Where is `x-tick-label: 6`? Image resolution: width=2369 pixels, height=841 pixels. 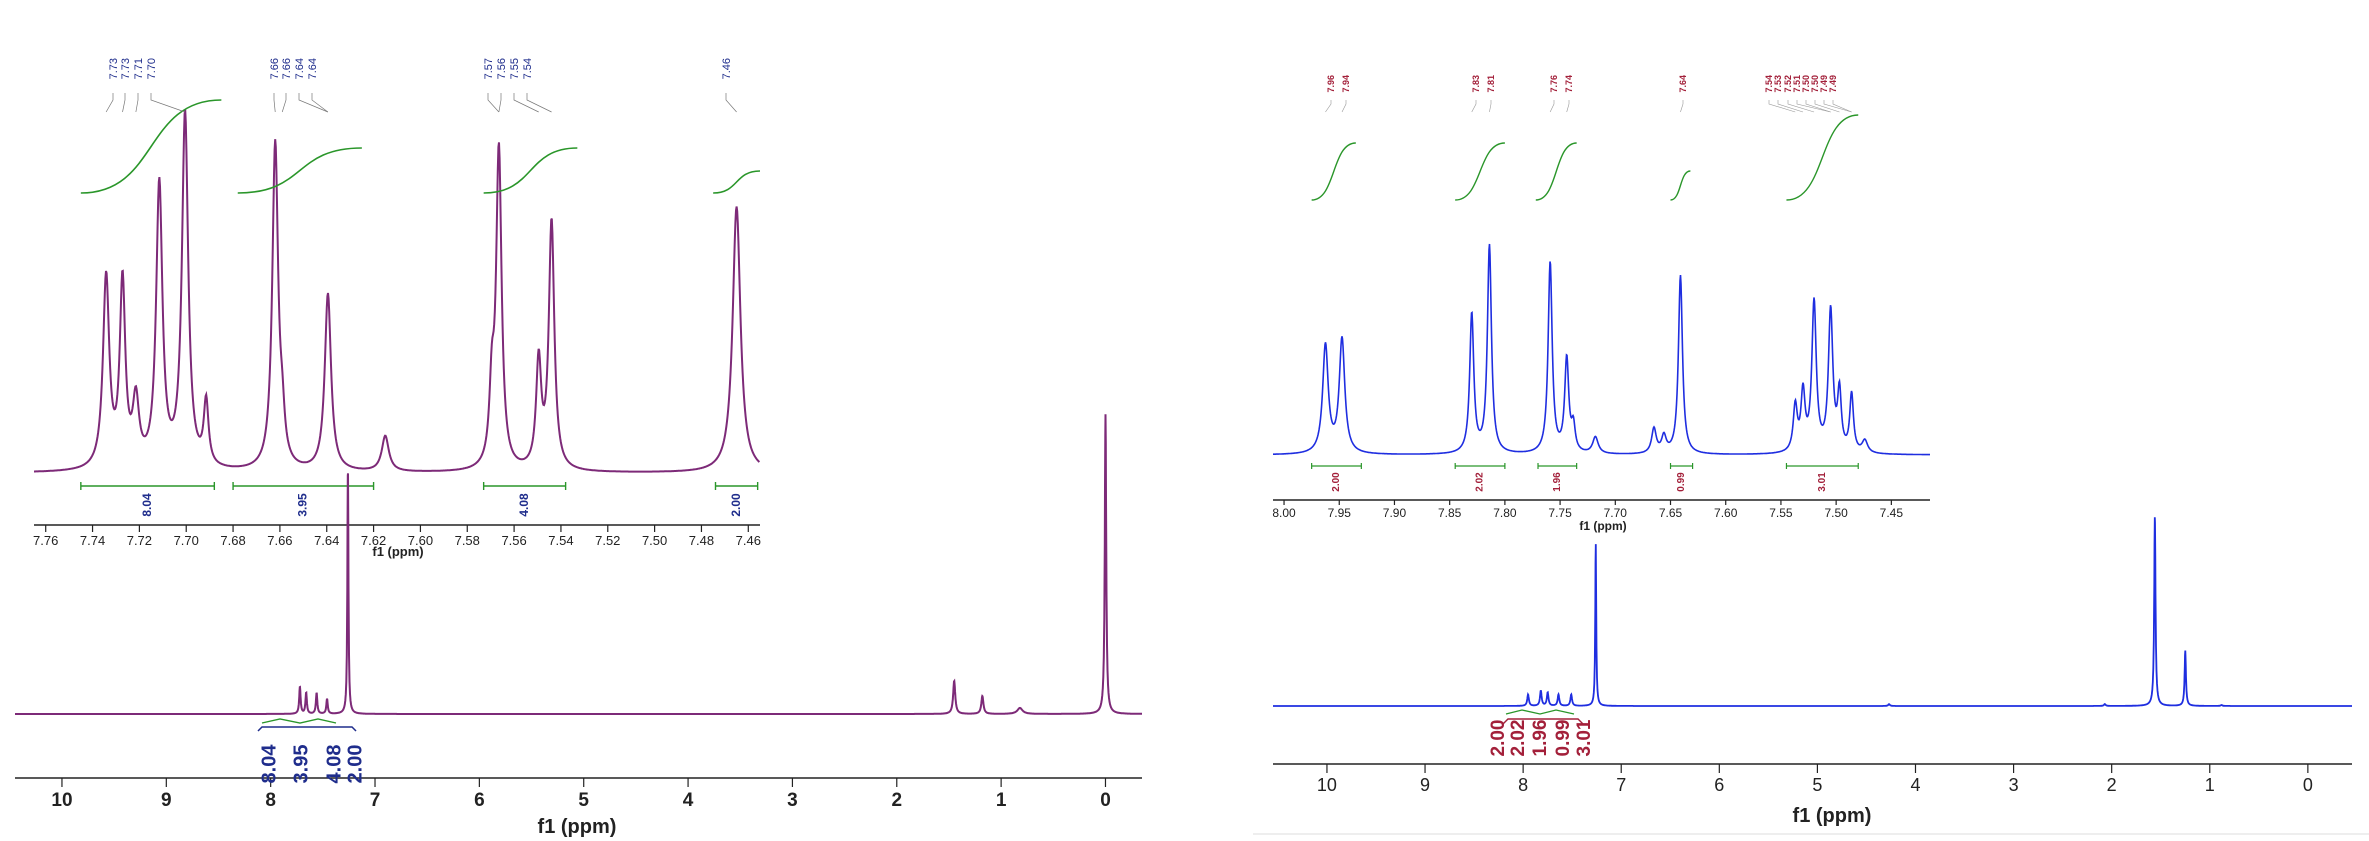
x-tick-label: 6 is located at coordinates (1719, 785).